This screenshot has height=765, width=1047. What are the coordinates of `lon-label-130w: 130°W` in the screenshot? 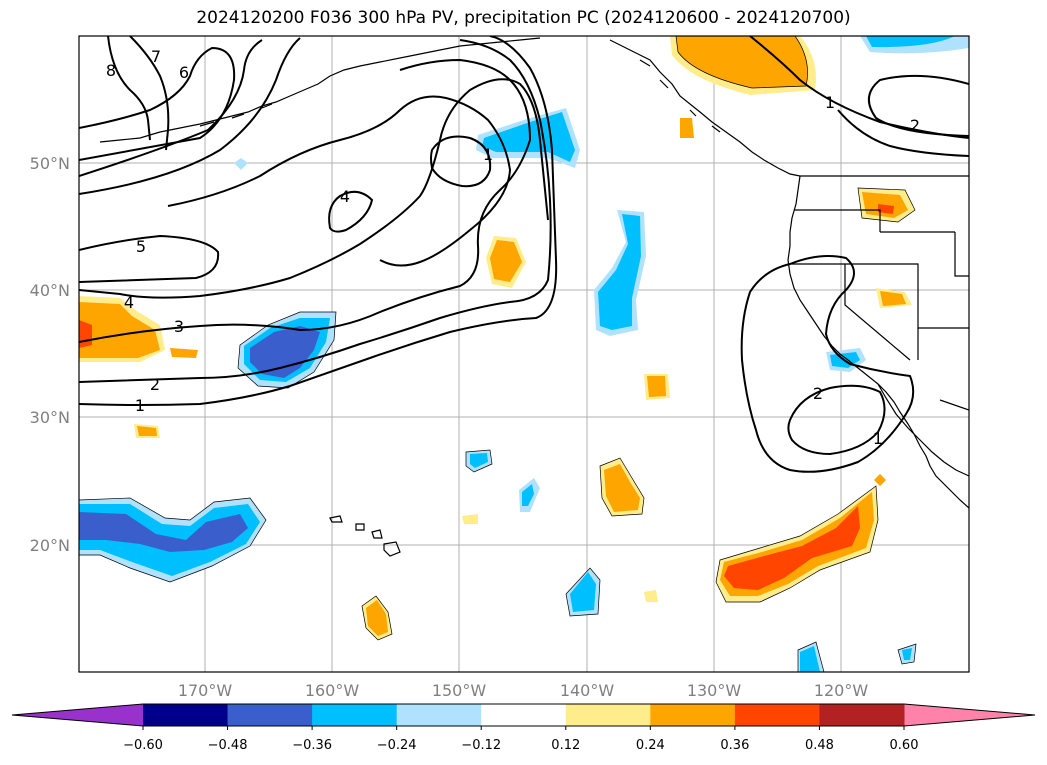 It's located at (714, 690).